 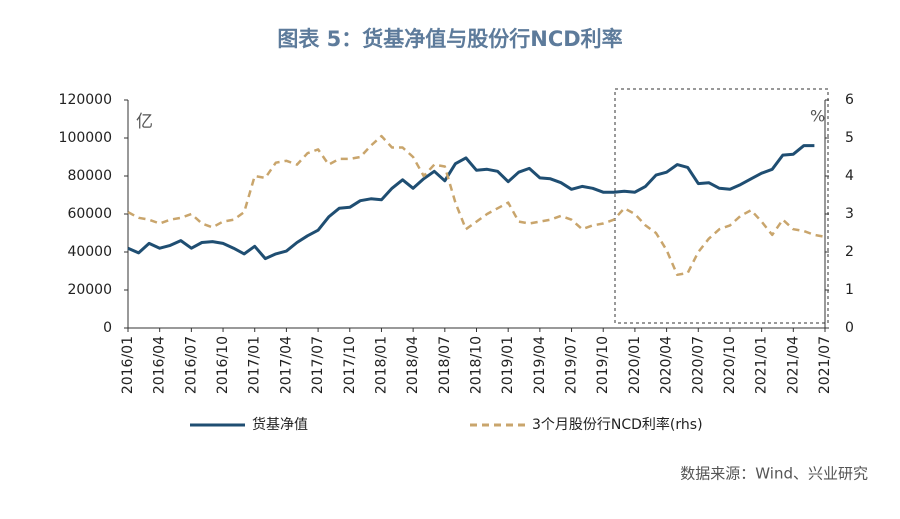 I want to click on y2-tick-label: 2, so click(x=849, y=252).